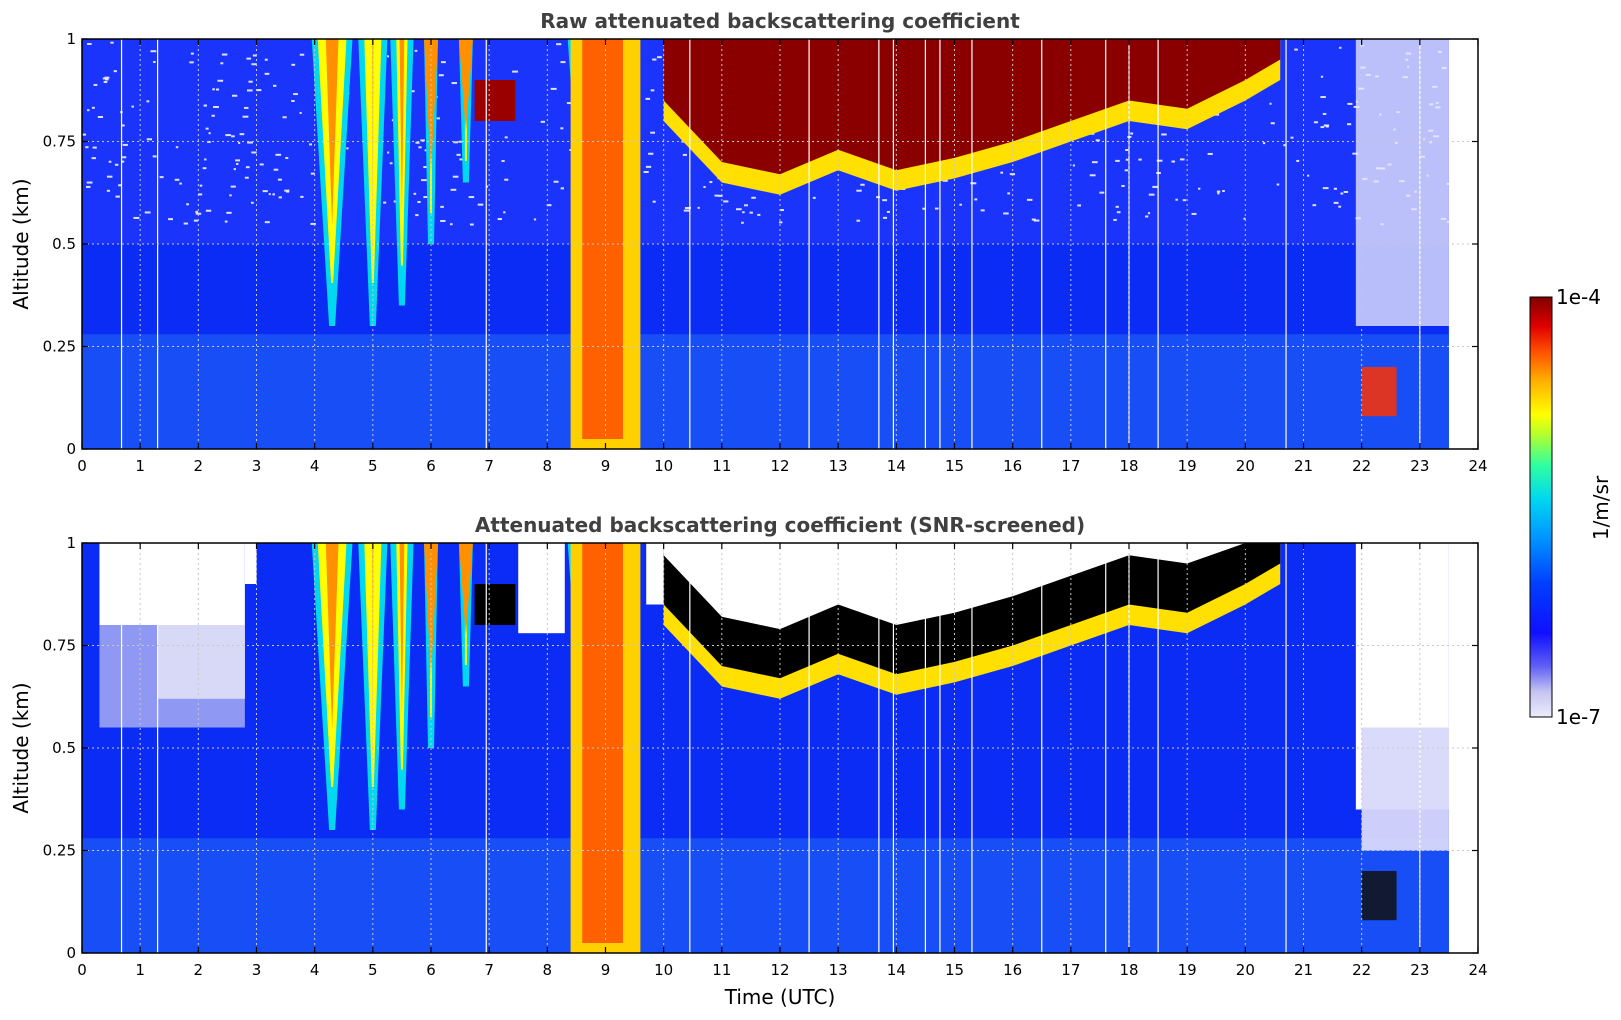 The height and width of the screenshot is (1020, 1621). I want to click on colorbar-label: 1/m/sr, so click(1601, 507).